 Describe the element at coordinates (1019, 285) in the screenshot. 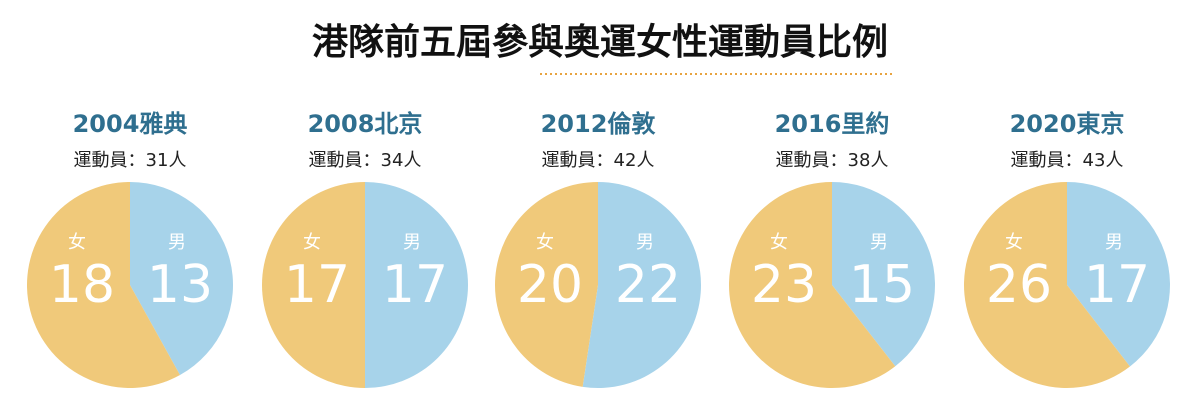

I see `slice-value: 26` at that location.